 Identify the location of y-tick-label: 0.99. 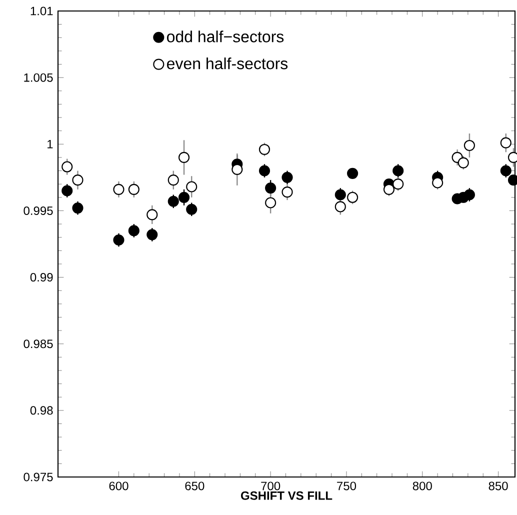
(41, 277).